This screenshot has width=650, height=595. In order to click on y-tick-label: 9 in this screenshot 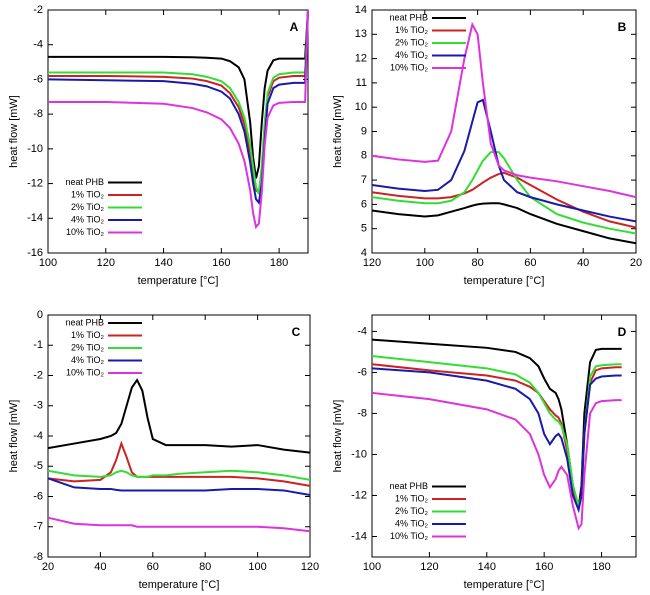, I will do `click(364, 131)`.